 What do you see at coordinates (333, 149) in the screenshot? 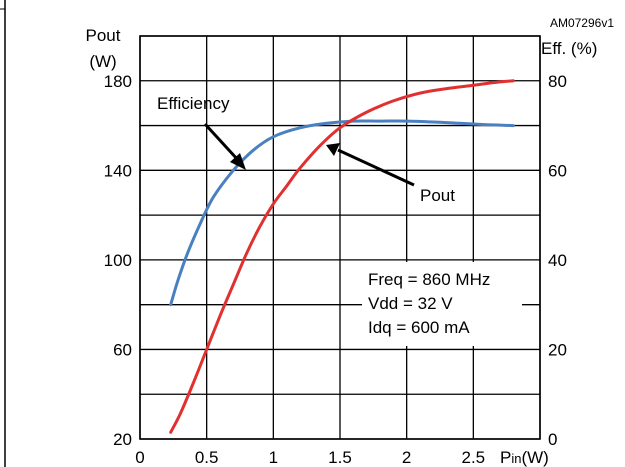
I see `pout-arrow-head` at bounding box center [333, 149].